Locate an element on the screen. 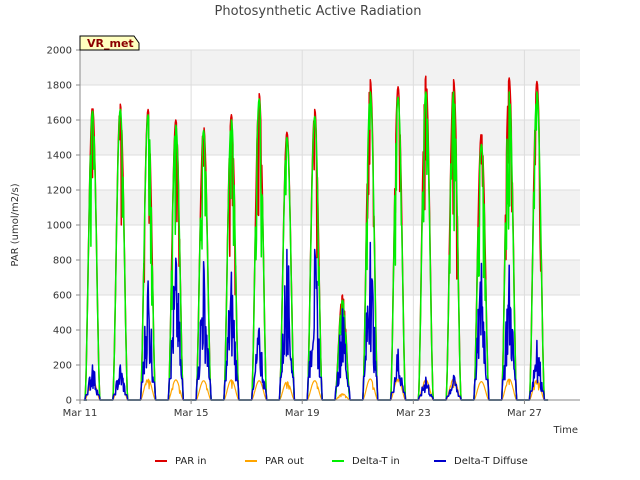 This screenshot has width=640, height=480. chart-title: Photosynthetic Active Radiation is located at coordinates (318, 11).